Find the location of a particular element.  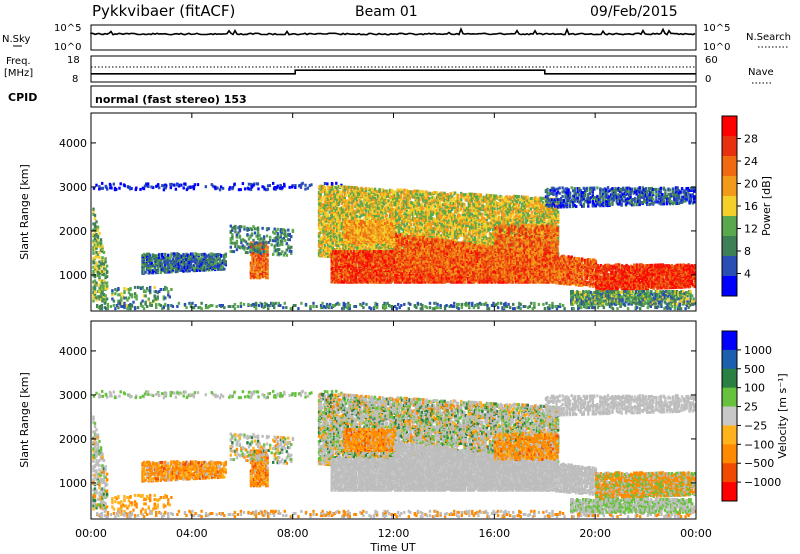

nsky-tick-top: 10^5 is located at coordinates (67, 28).